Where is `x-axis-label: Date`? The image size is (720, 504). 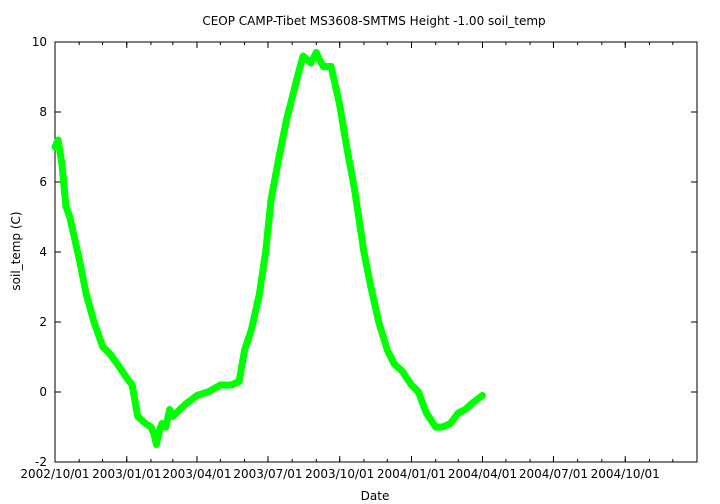 x-axis-label: Date is located at coordinates (375, 496).